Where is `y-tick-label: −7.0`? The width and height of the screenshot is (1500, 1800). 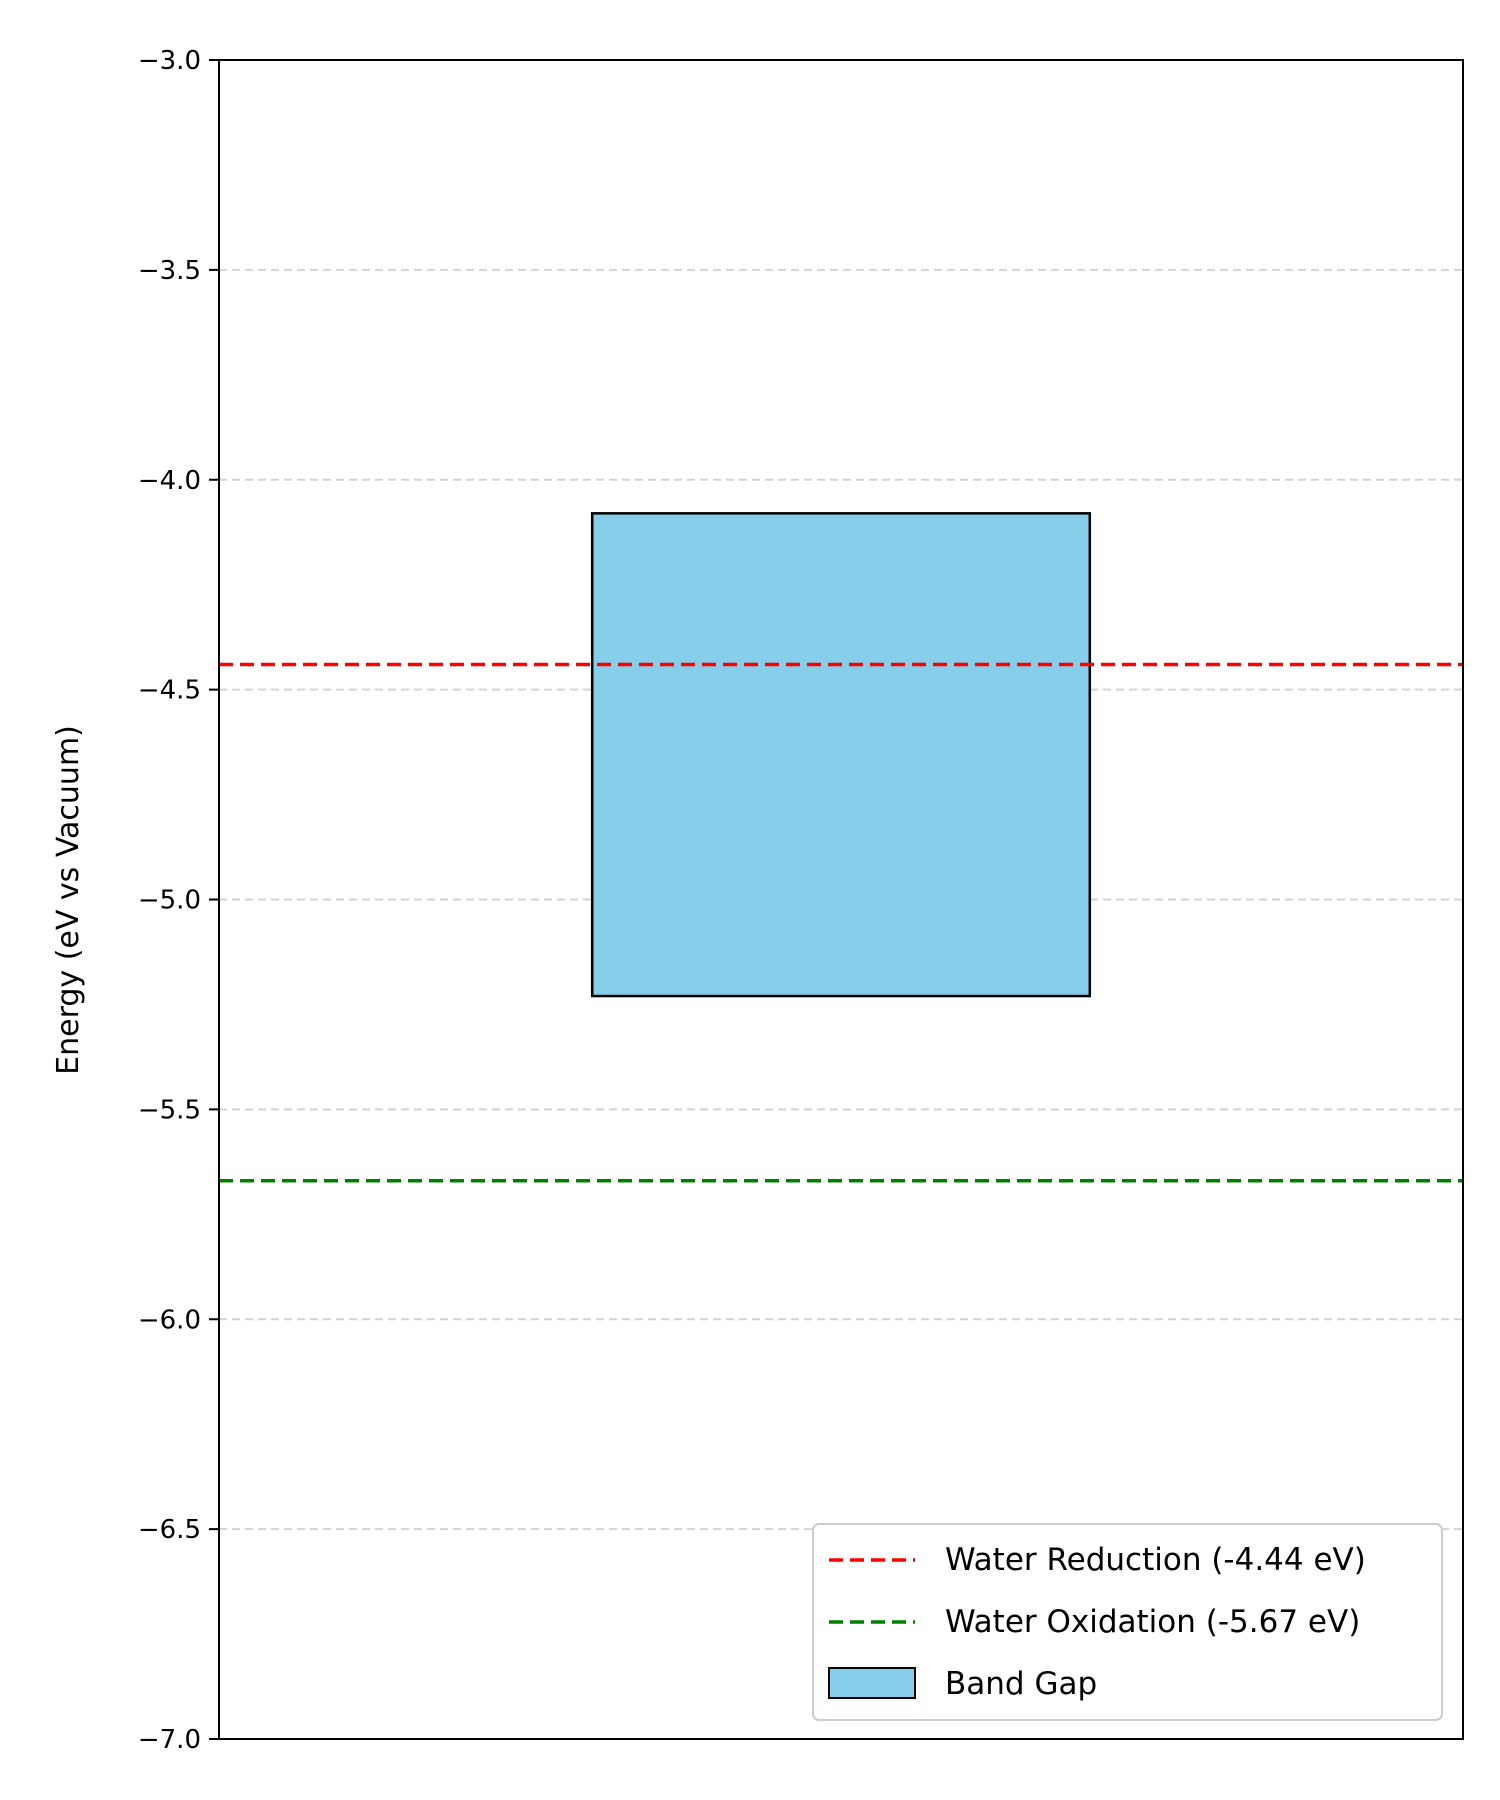 y-tick-label: −7.0 is located at coordinates (169, 1740).